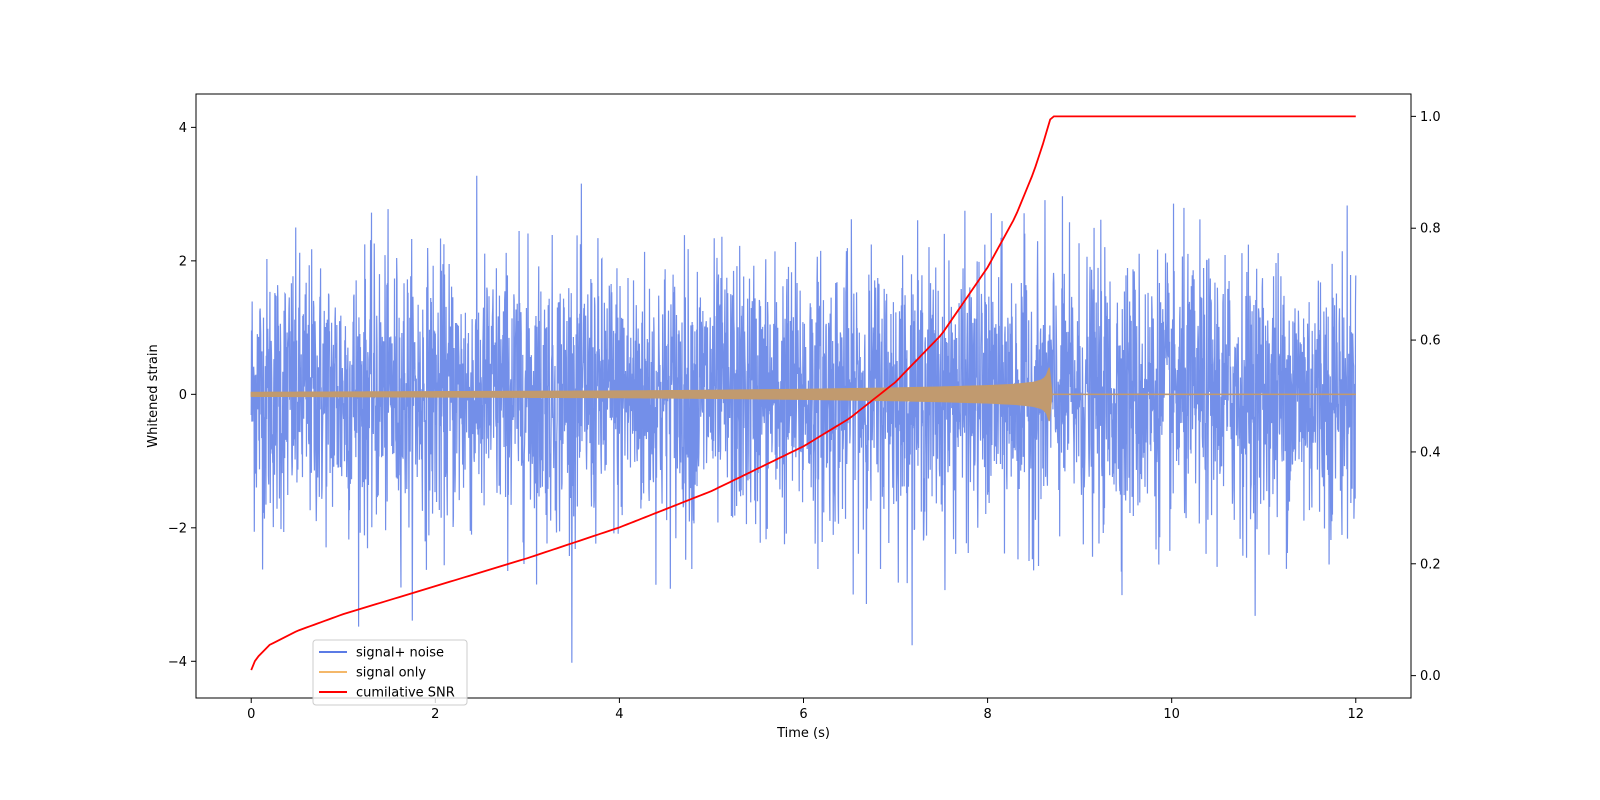 Image resolution: width=1600 pixels, height=800 pixels. Describe the element at coordinates (405, 693) in the screenshot. I see `legend-label-cumulative-snr: cumilative SNR` at that location.